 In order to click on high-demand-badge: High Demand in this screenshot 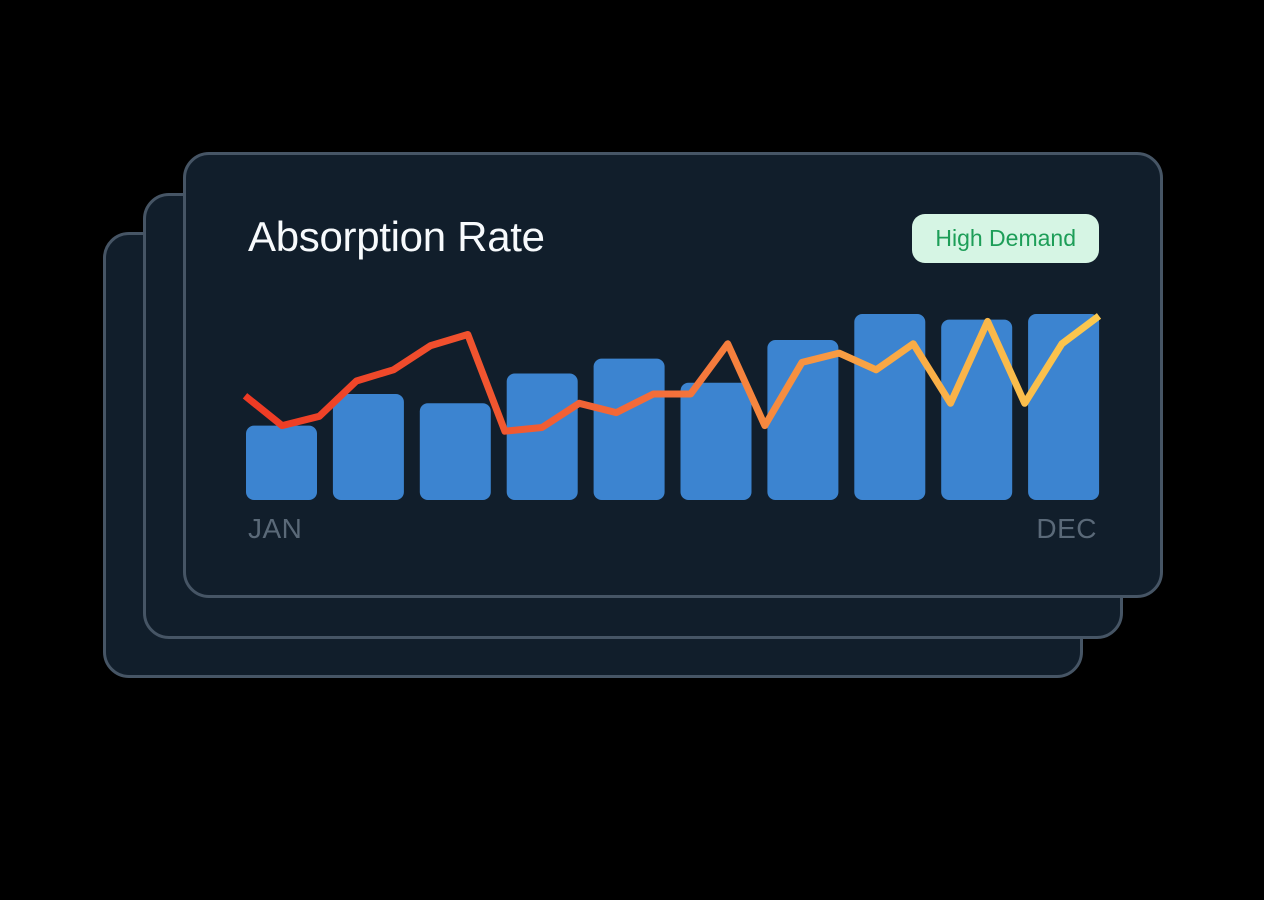, I will do `click(1005, 238)`.